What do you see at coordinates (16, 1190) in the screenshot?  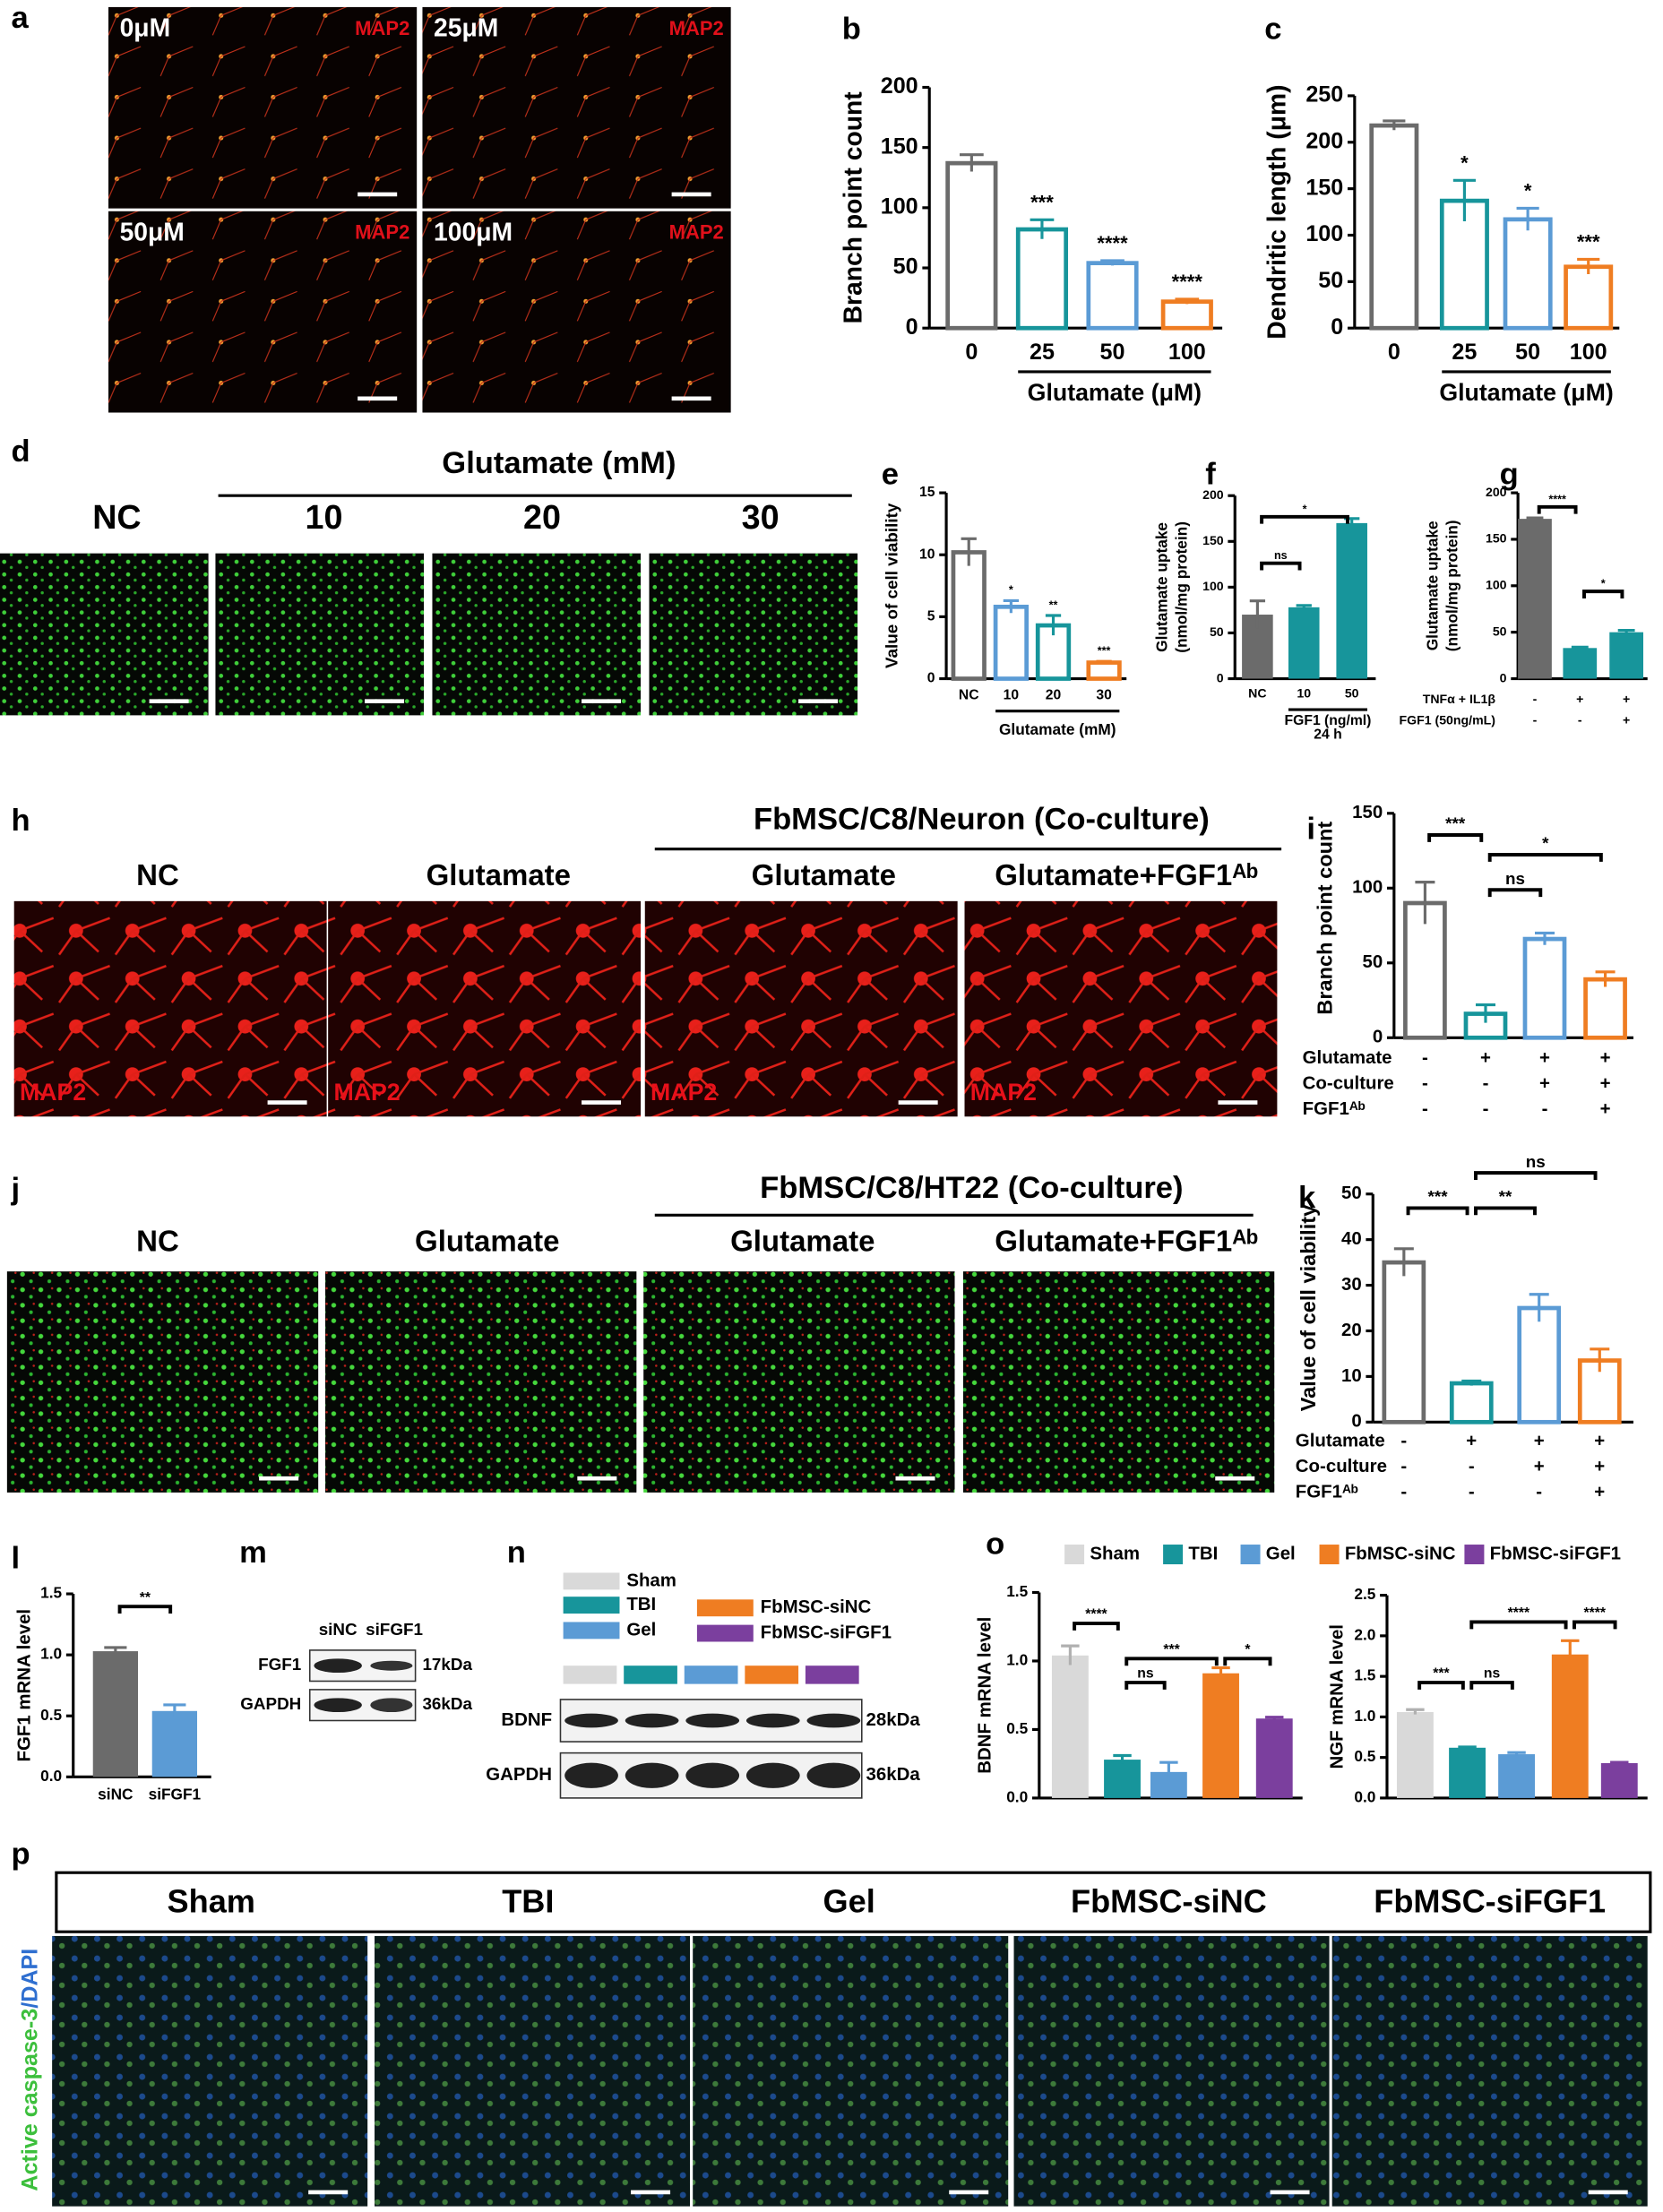 I see `panel-label: j` at bounding box center [16, 1190].